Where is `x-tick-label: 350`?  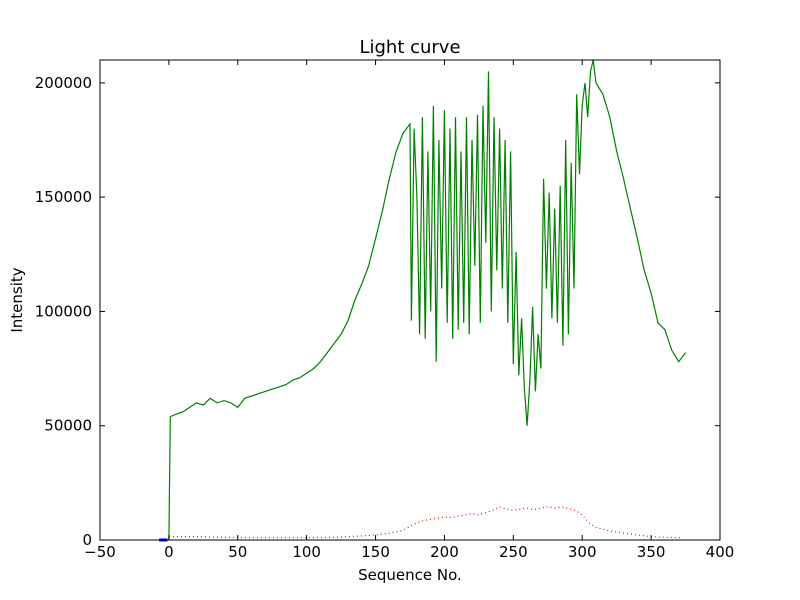 x-tick-label: 350 is located at coordinates (651, 552).